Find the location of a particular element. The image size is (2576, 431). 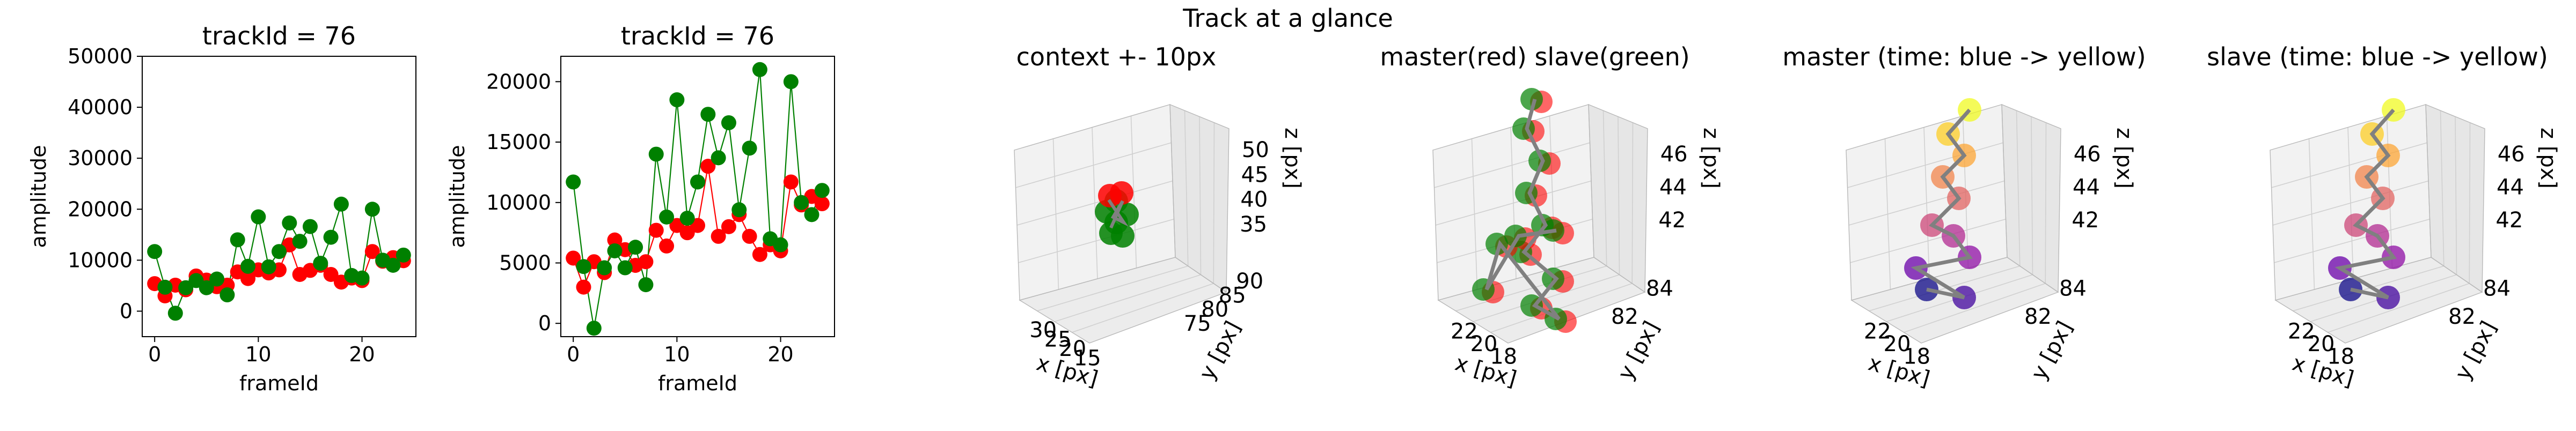

x-tick-label: 15 is located at coordinates (1087, 358).